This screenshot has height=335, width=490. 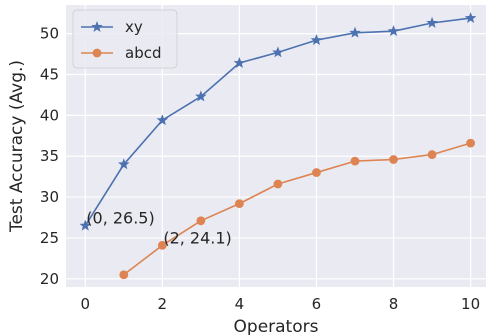 What do you see at coordinates (143, 53) in the screenshot?
I see `legend-label: abcd` at bounding box center [143, 53].